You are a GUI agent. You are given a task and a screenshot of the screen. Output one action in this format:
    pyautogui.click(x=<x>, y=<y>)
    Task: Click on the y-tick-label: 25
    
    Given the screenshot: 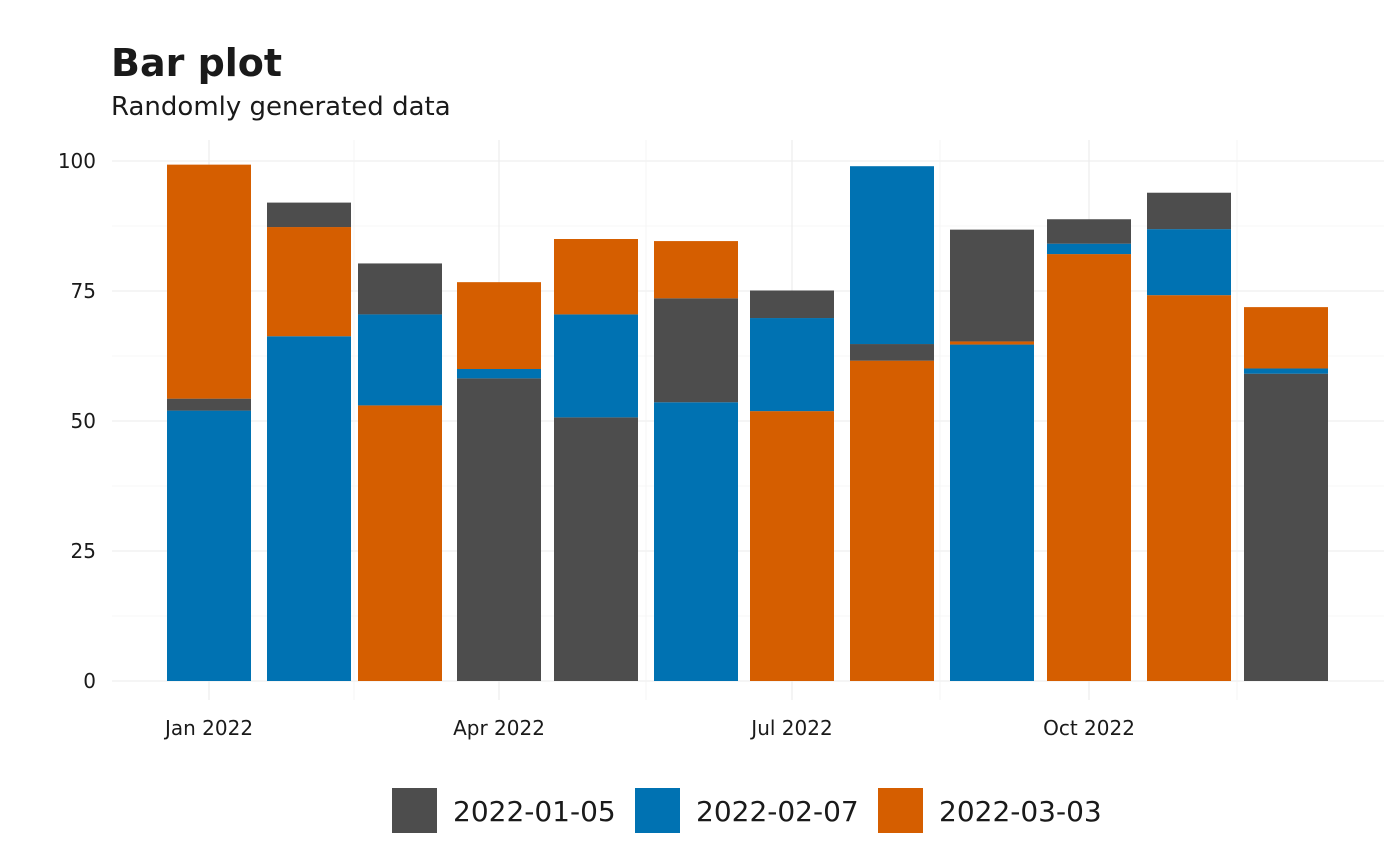 What is the action you would take?
    pyautogui.click(x=83, y=551)
    